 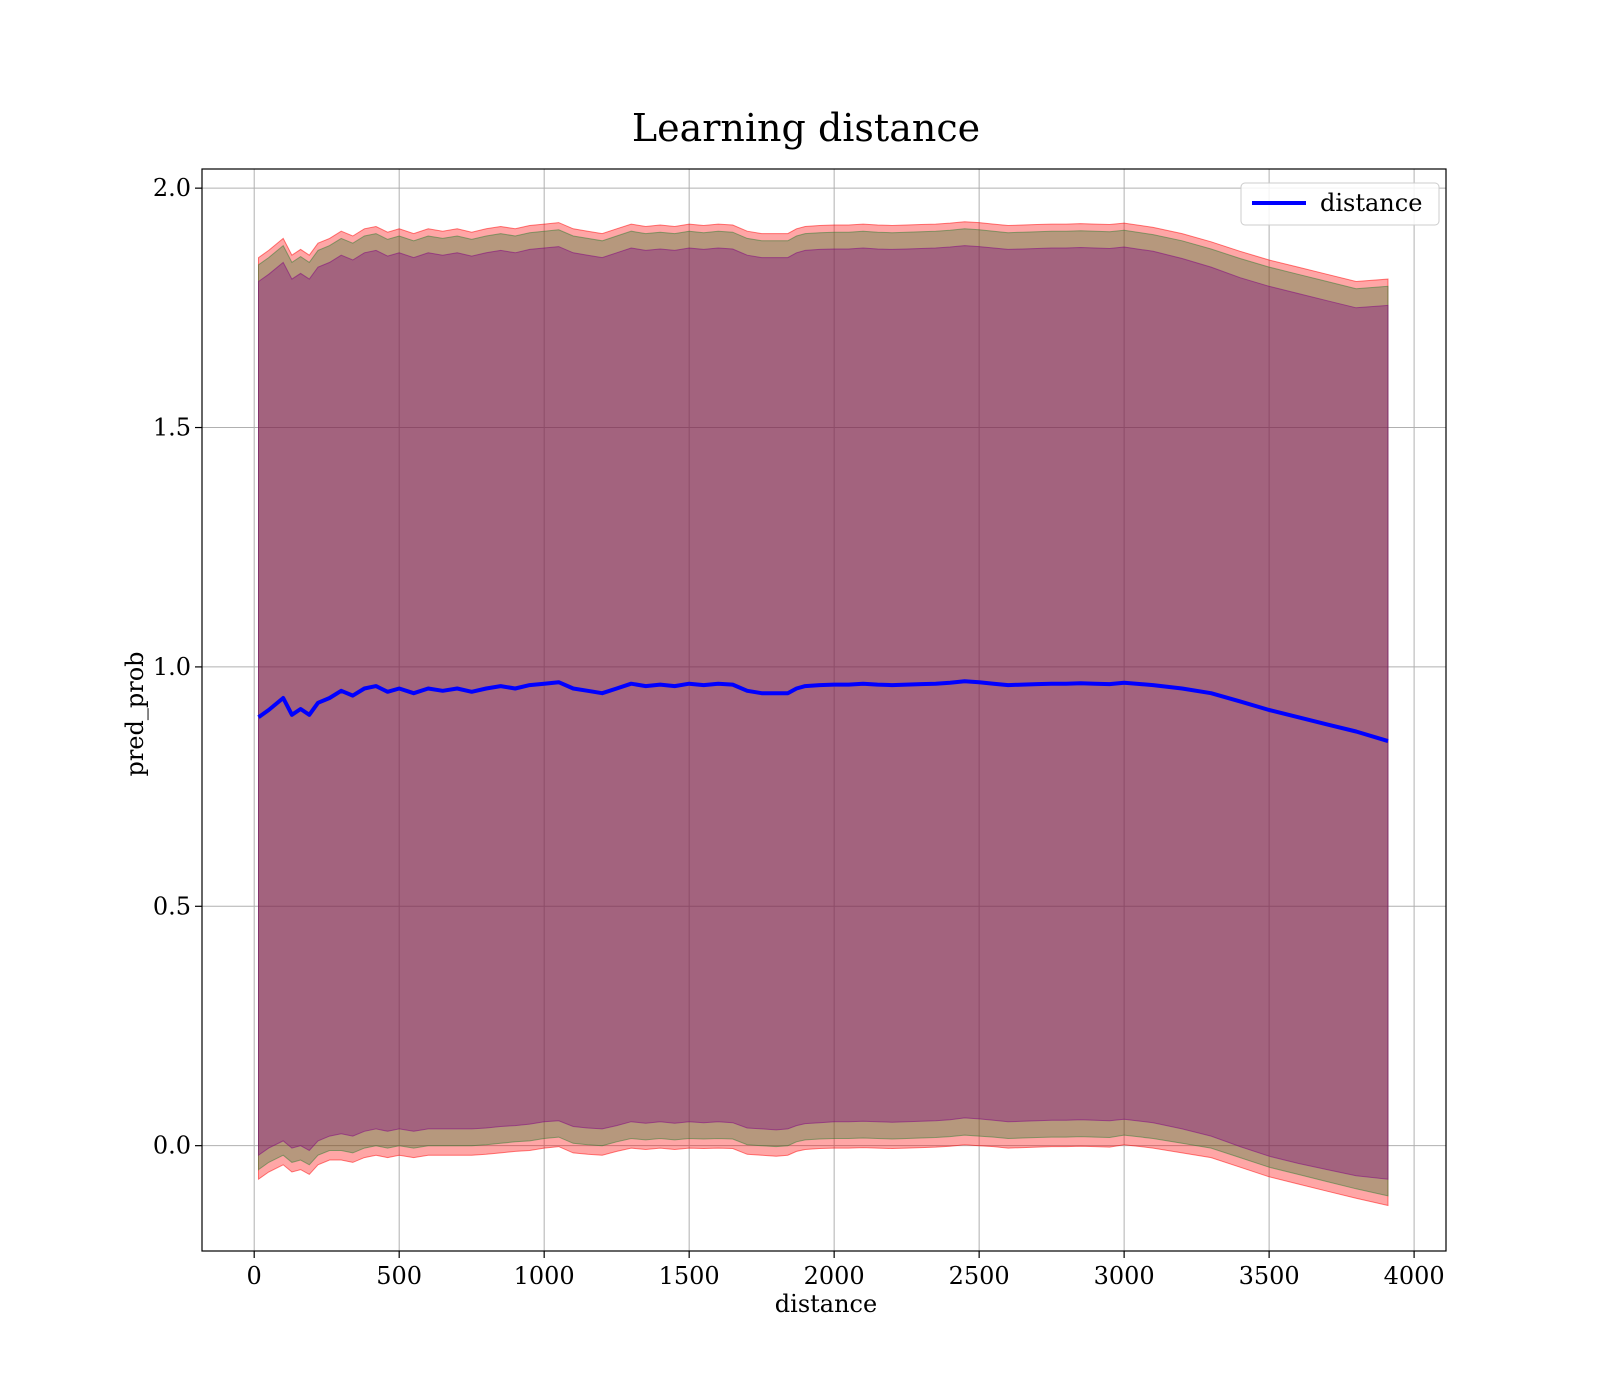 What do you see at coordinates (172, 1146) in the screenshot?
I see `y-tick-label: 0.0` at bounding box center [172, 1146].